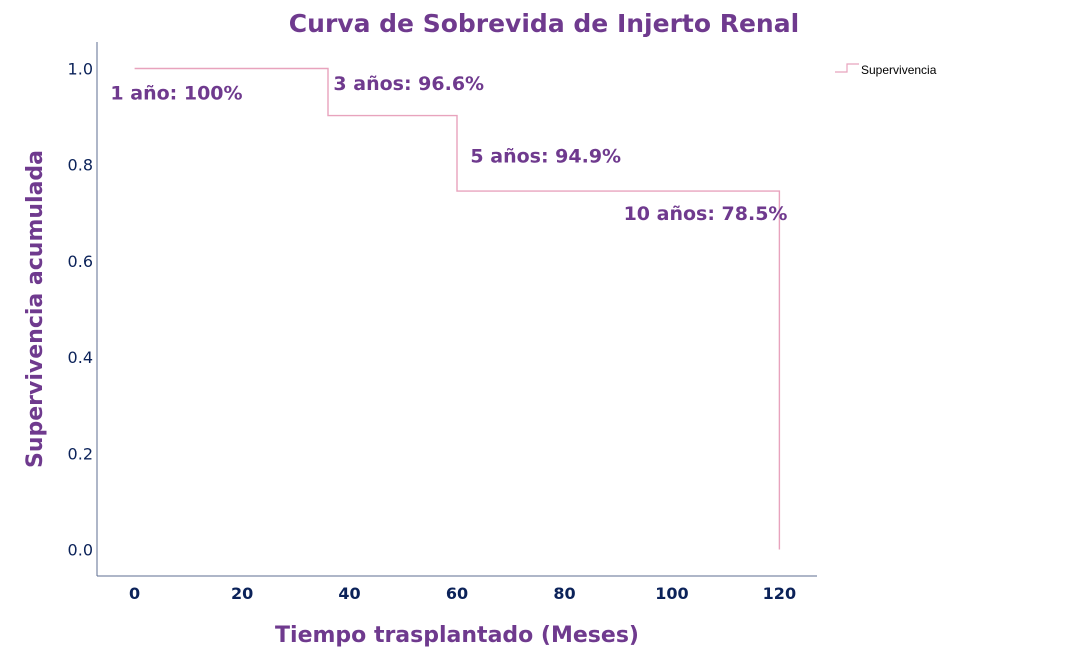 The height and width of the screenshot is (666, 1089). I want to click on chart-title: Curva de Sobrevida de Injerto Renal, so click(544, 23).